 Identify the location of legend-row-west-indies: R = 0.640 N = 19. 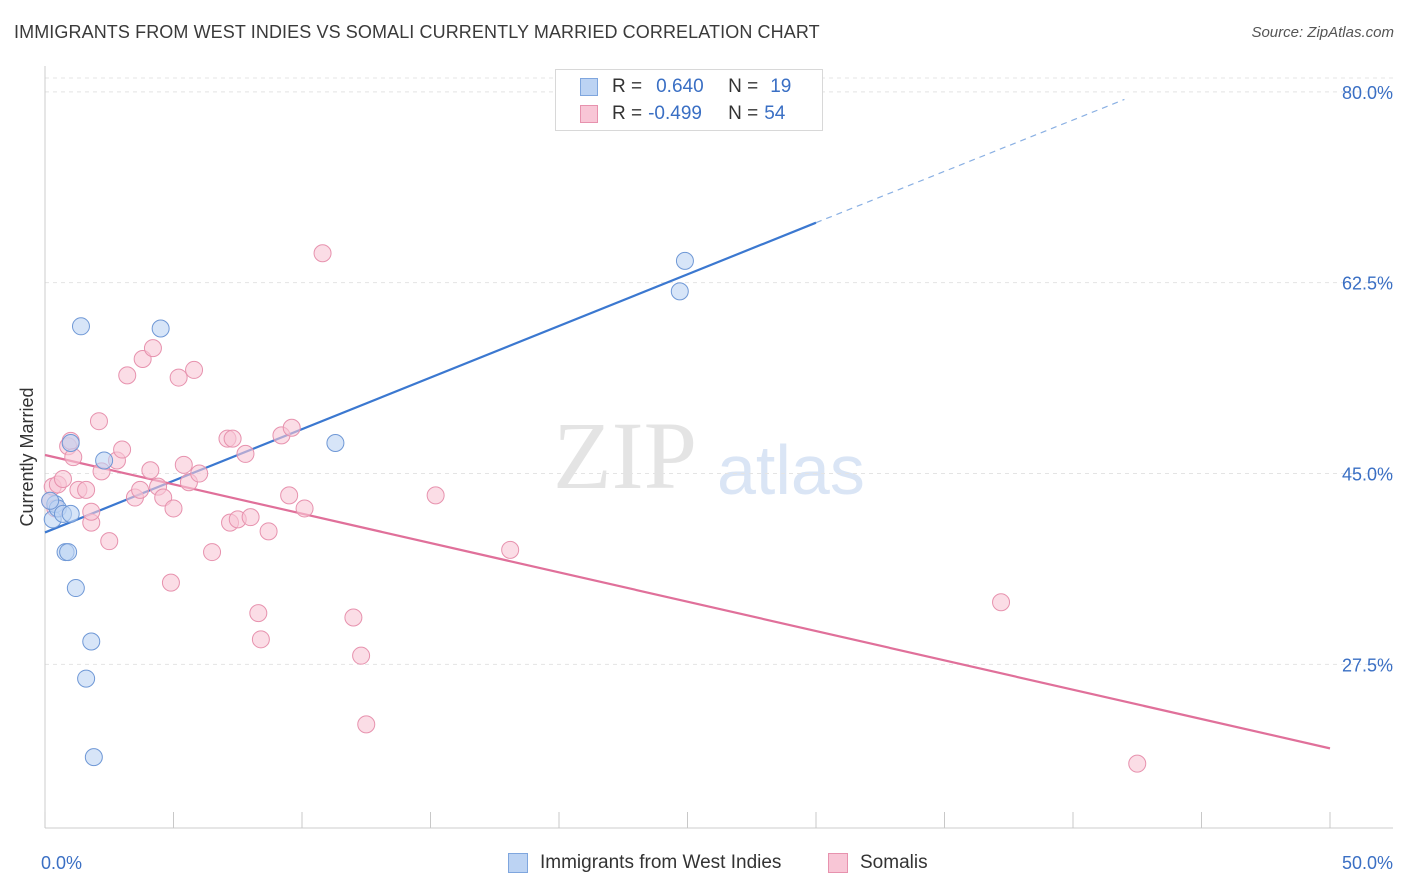
(685, 87).